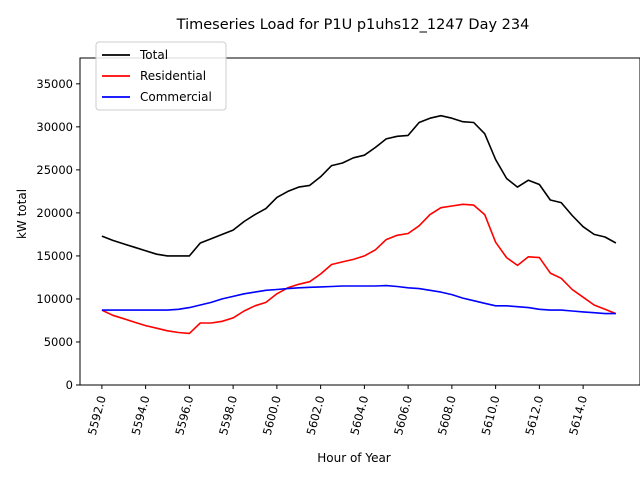 The height and width of the screenshot is (480, 640). I want to click on y-tick-label: 5000, so click(58, 342).